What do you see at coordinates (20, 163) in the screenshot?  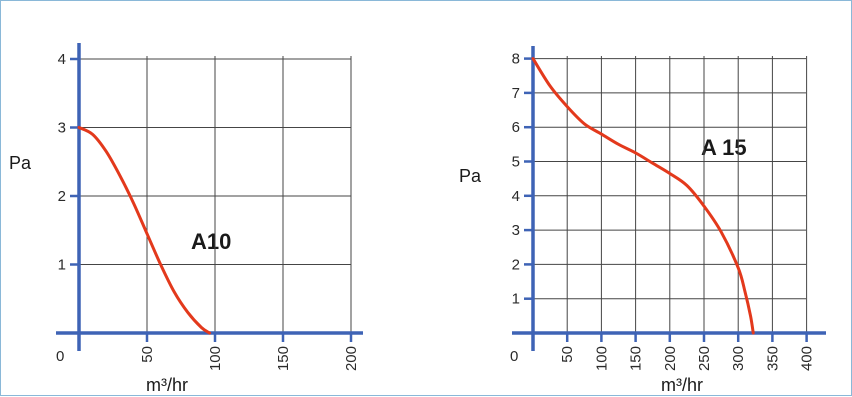 I see `chart1-y-axis-label: Pa` at bounding box center [20, 163].